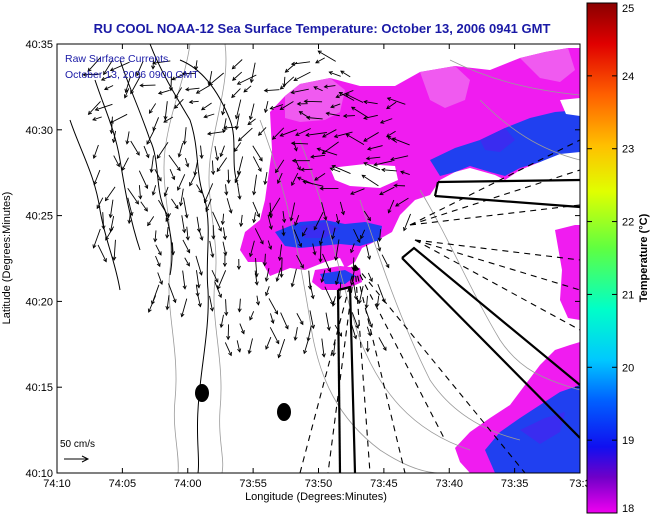 This screenshot has width=651, height=518. Describe the element at coordinates (579, 484) in the screenshot. I see `x-tick-label: 73:3` at that location.